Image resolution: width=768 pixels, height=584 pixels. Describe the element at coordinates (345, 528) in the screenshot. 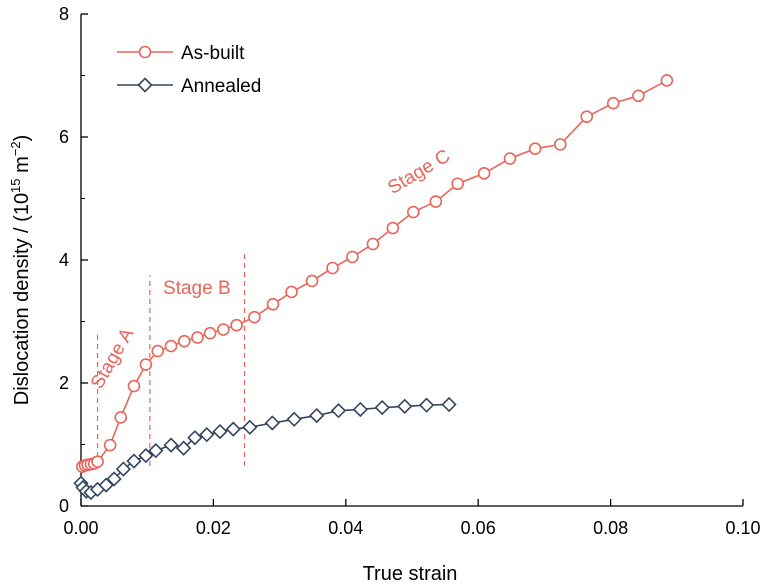

I see `x-tick-label: 0.04` at that location.